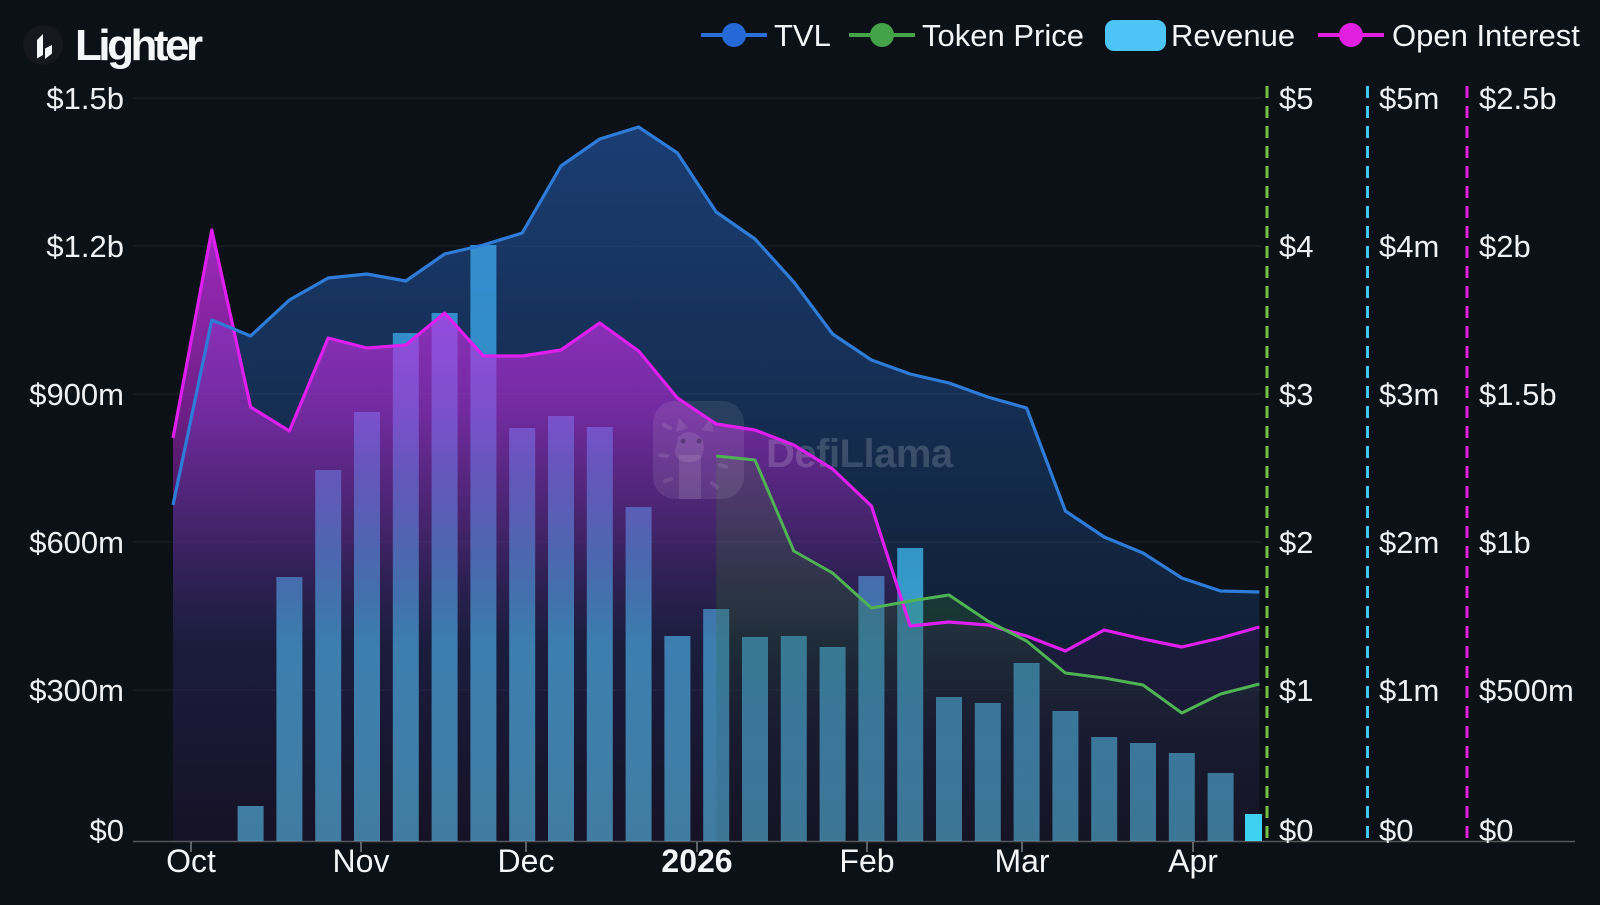  I want to click on svg-text: Lighter, so click(139, 45).